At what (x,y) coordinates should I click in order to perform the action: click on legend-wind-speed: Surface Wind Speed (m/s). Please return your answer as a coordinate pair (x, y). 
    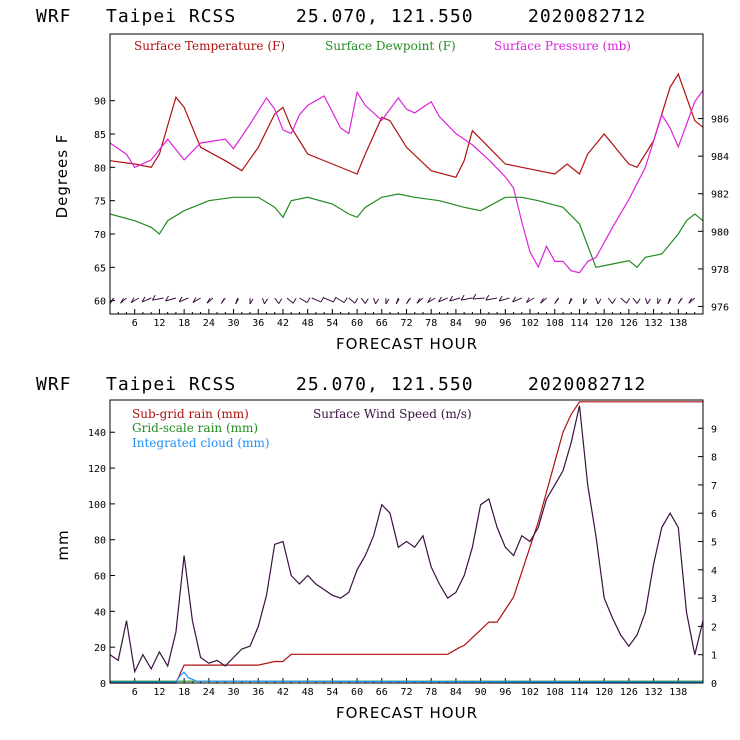
    Looking at the image, I should click on (392, 414).